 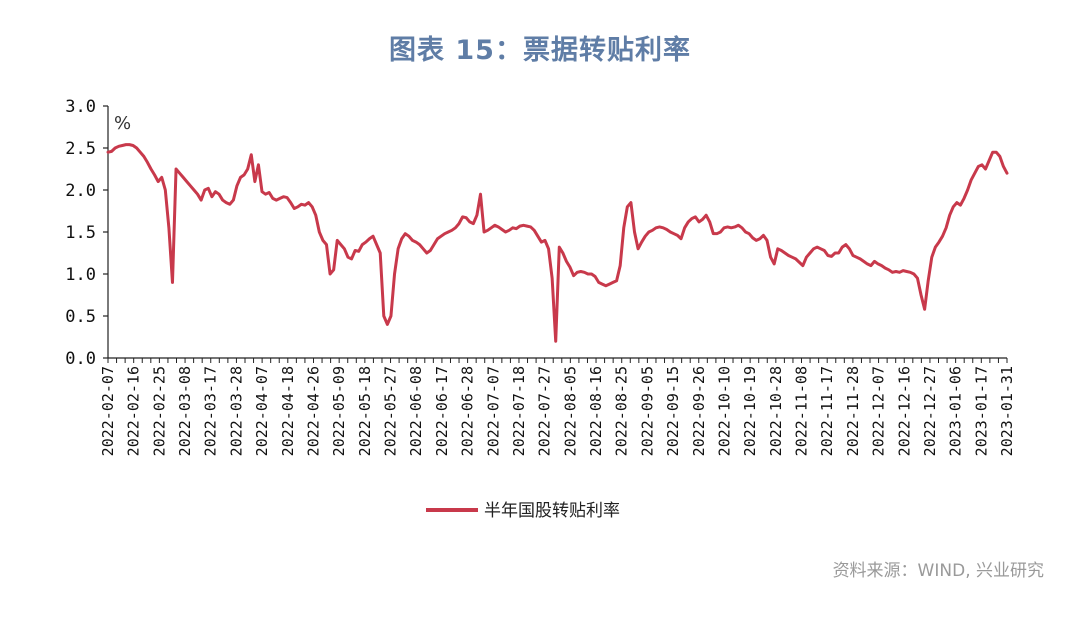 I want to click on legend-label: 半年国股转贴利率, so click(x=552, y=511).